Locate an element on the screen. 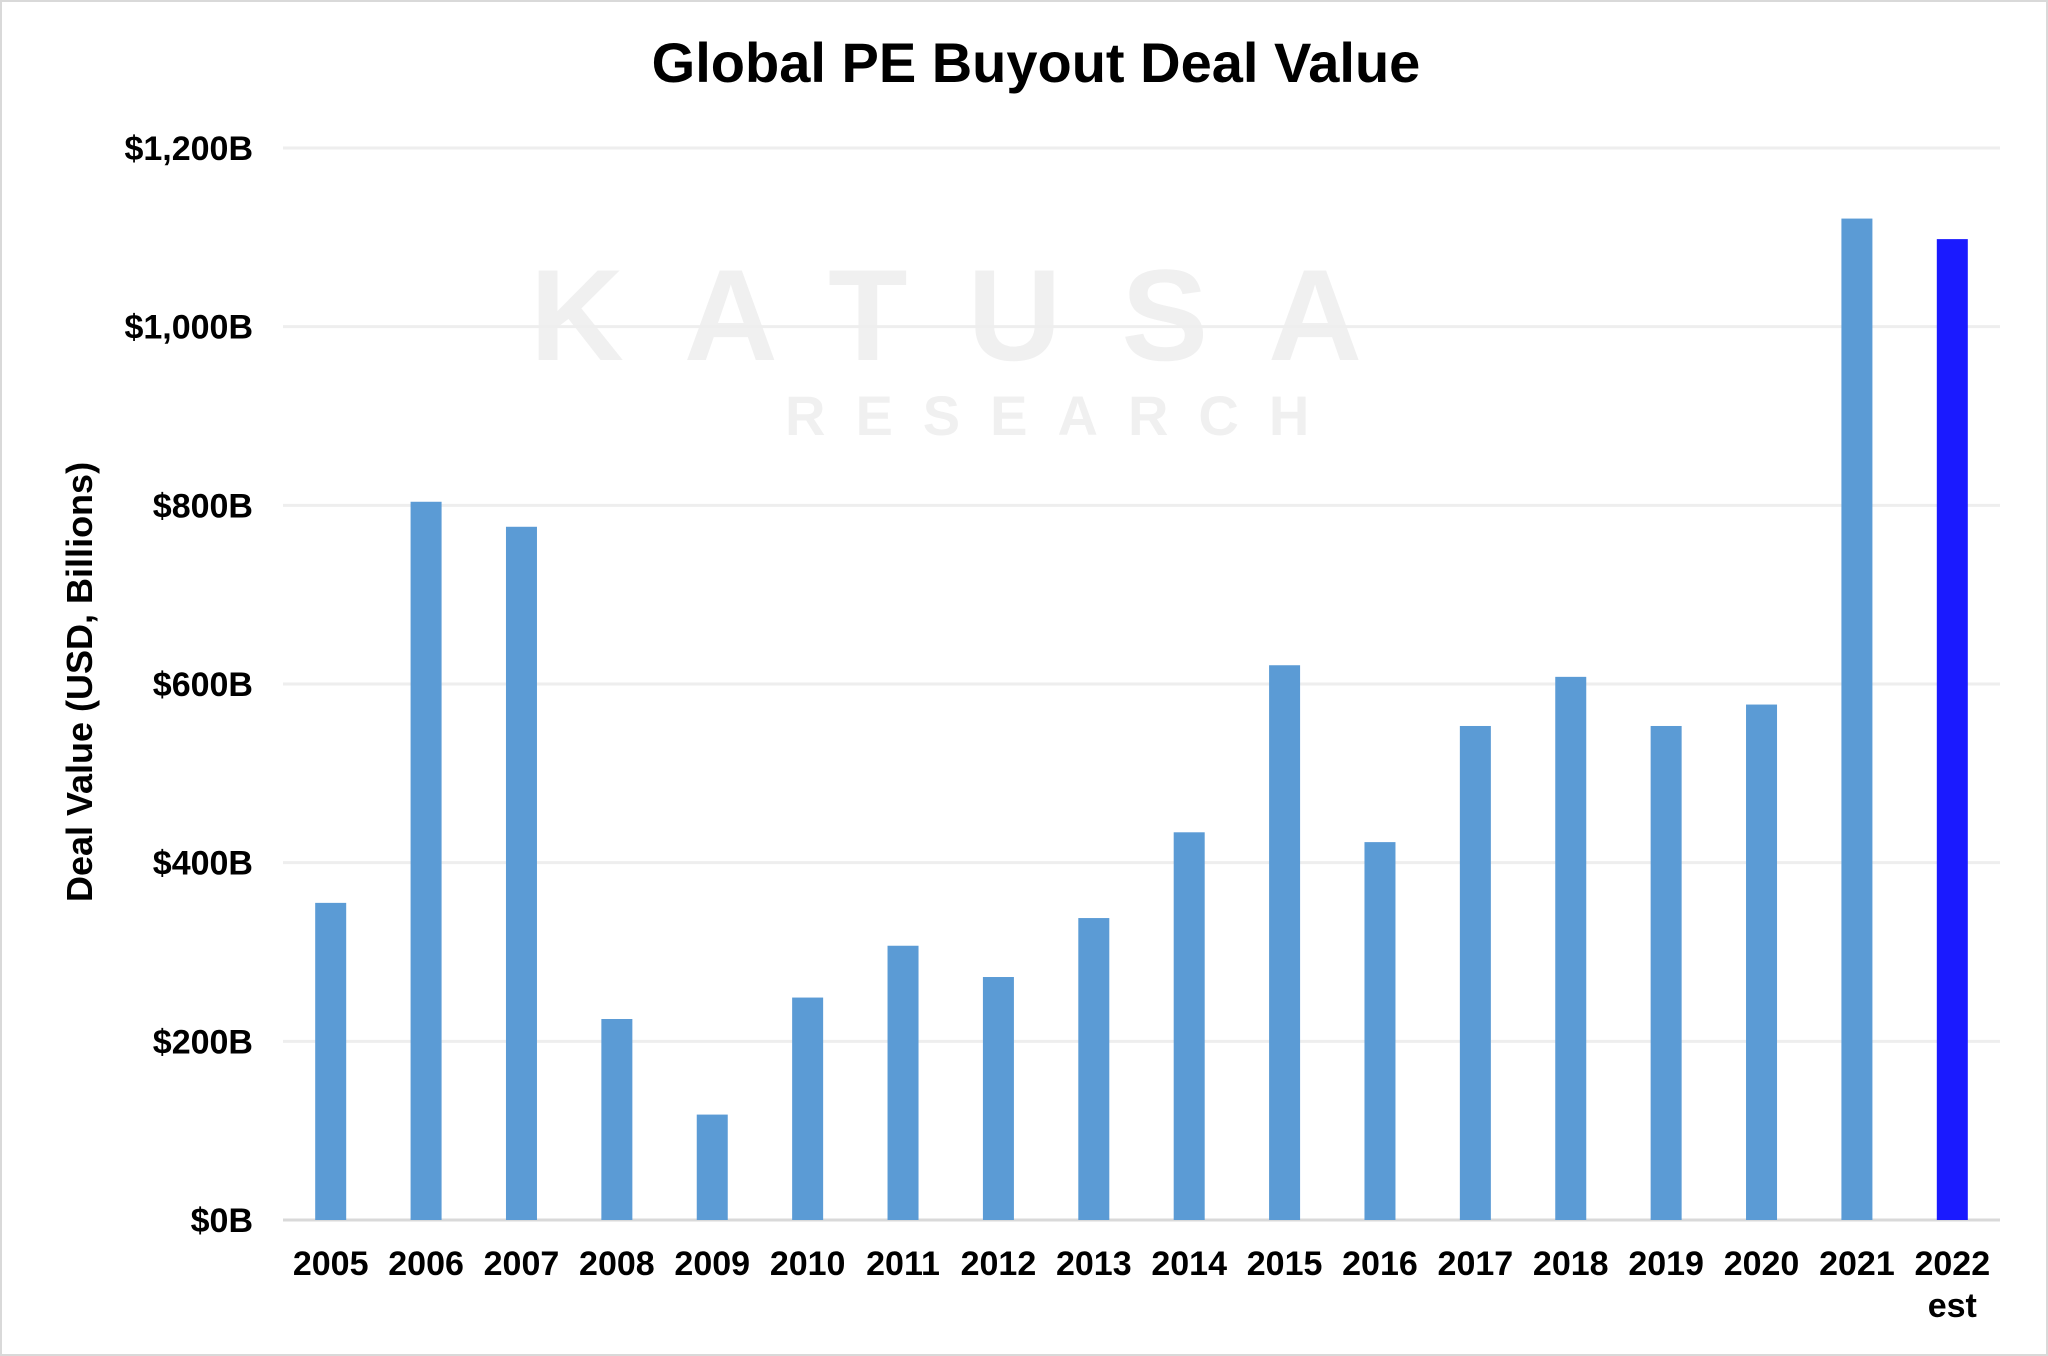 The height and width of the screenshot is (1356, 2048). bar-2007 is located at coordinates (521, 873).